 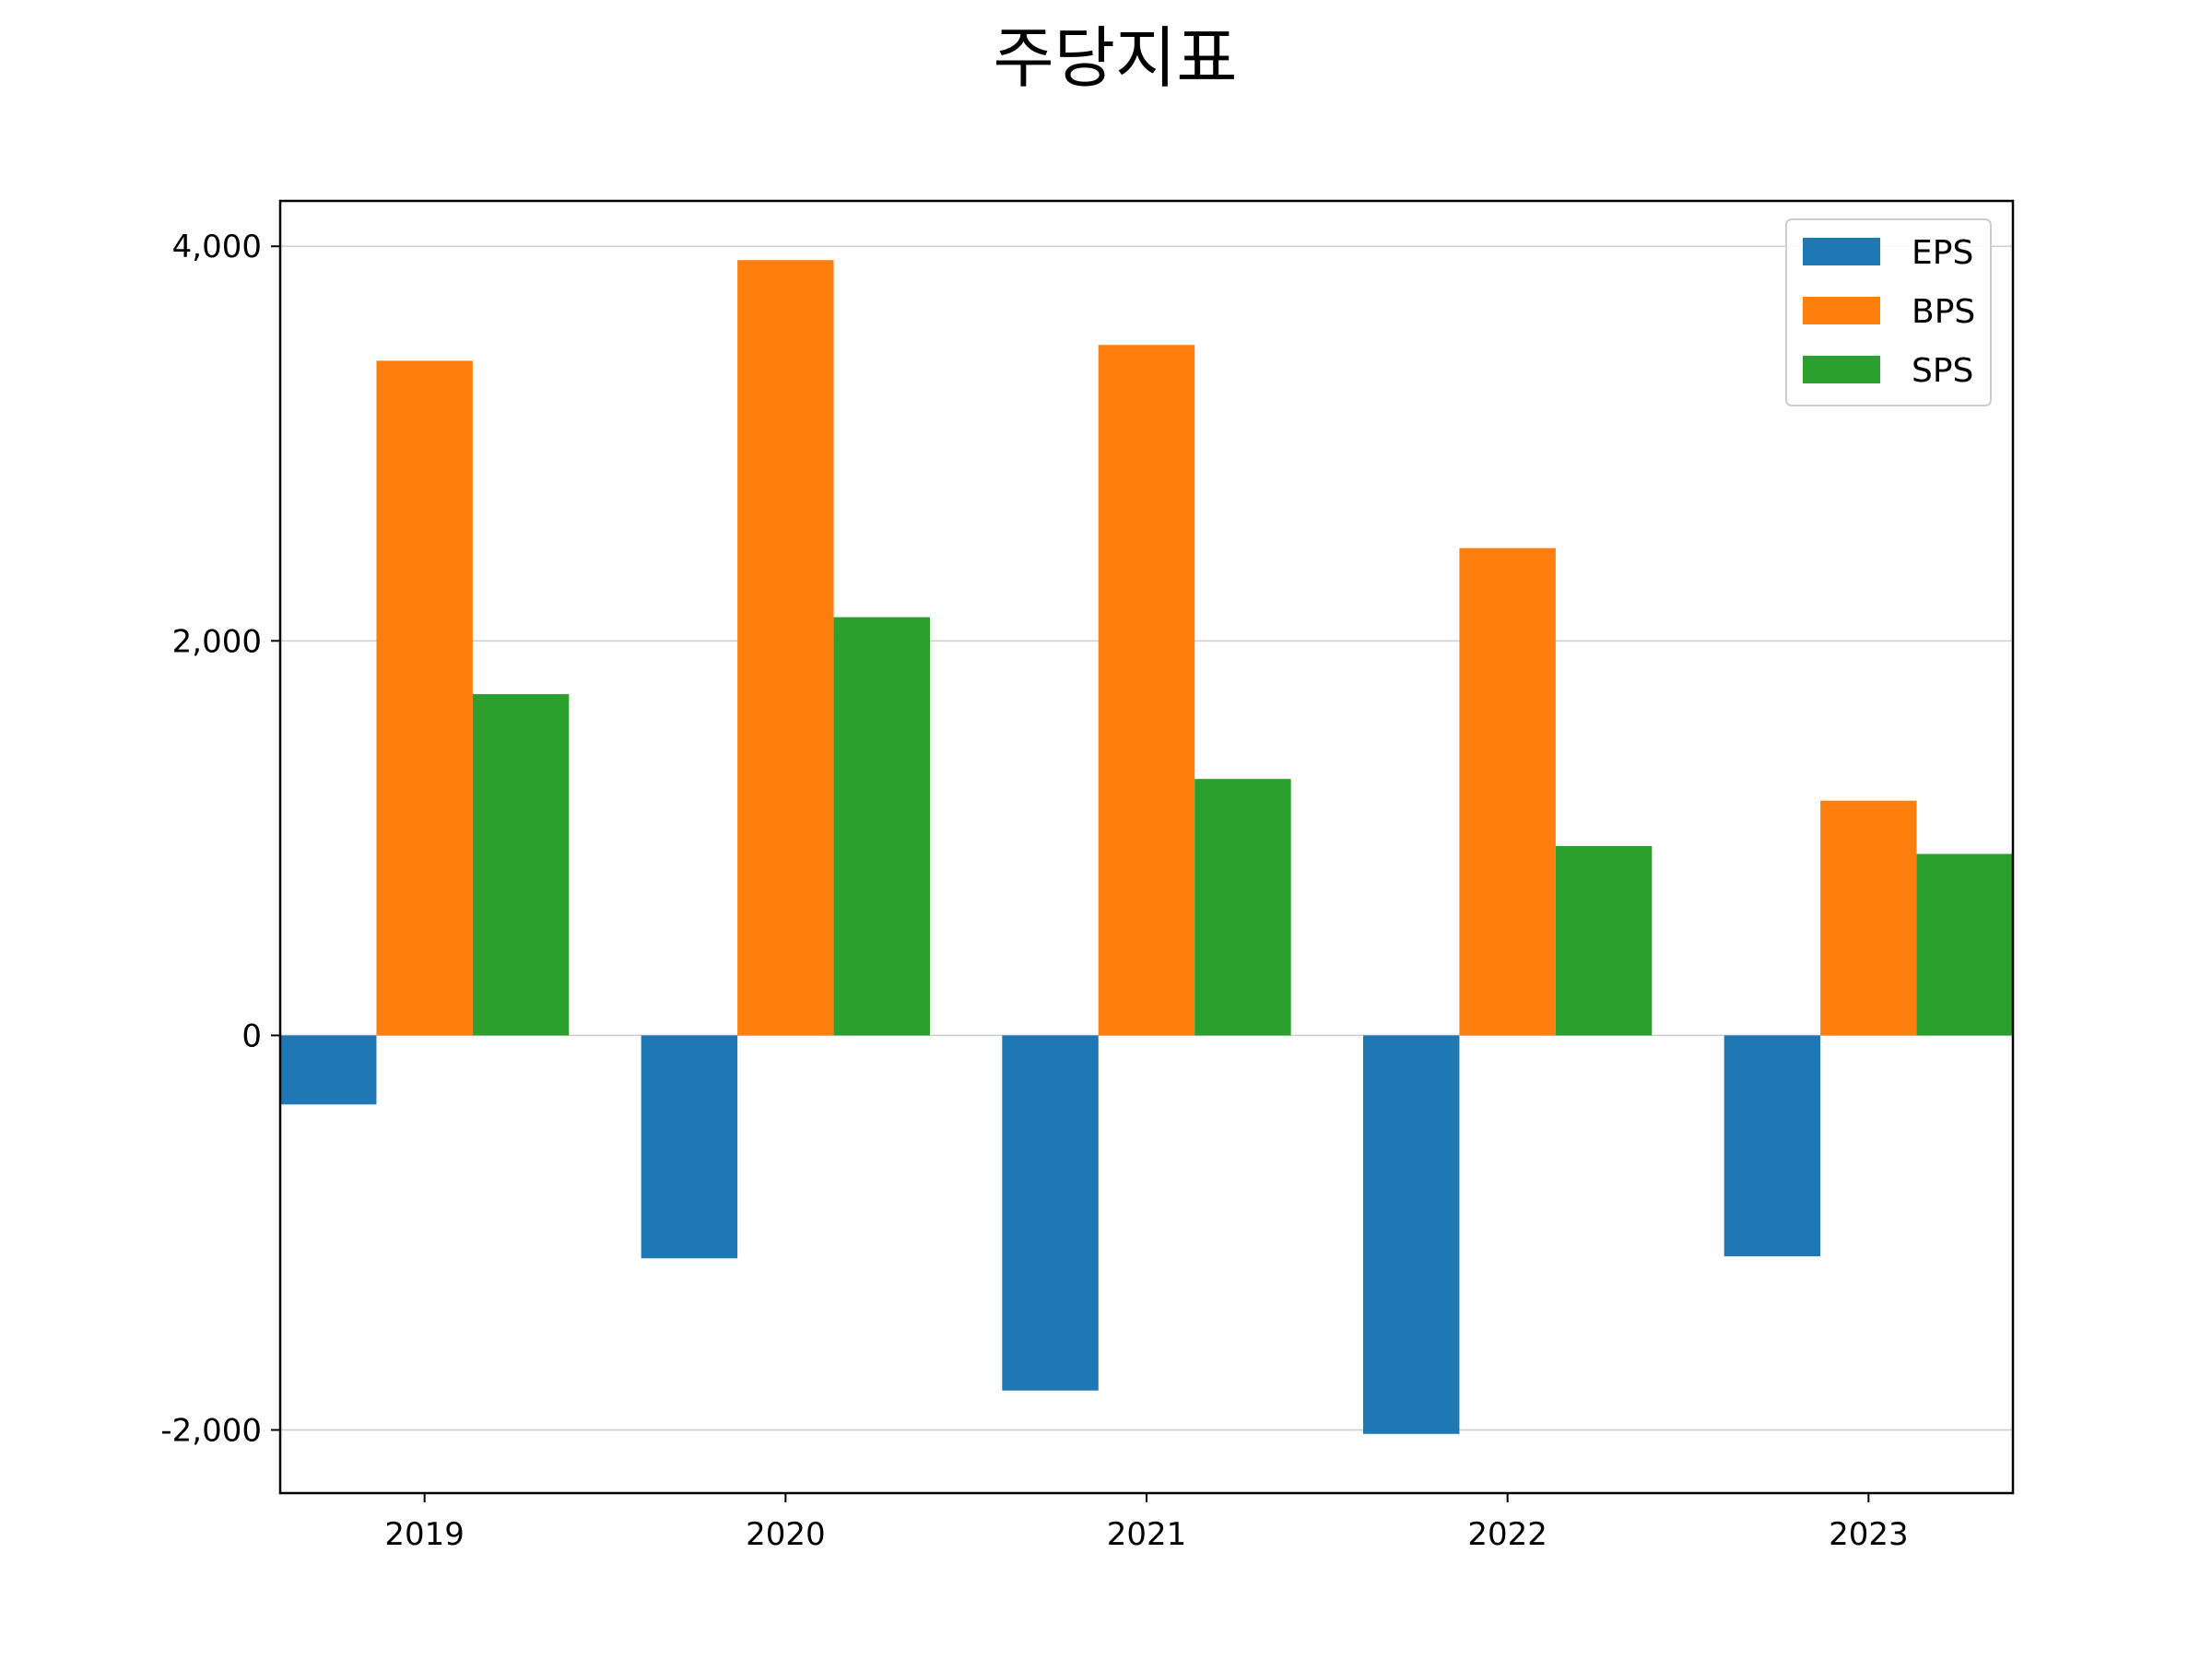 I want to click on legend-swatch-eps, so click(x=1841, y=251).